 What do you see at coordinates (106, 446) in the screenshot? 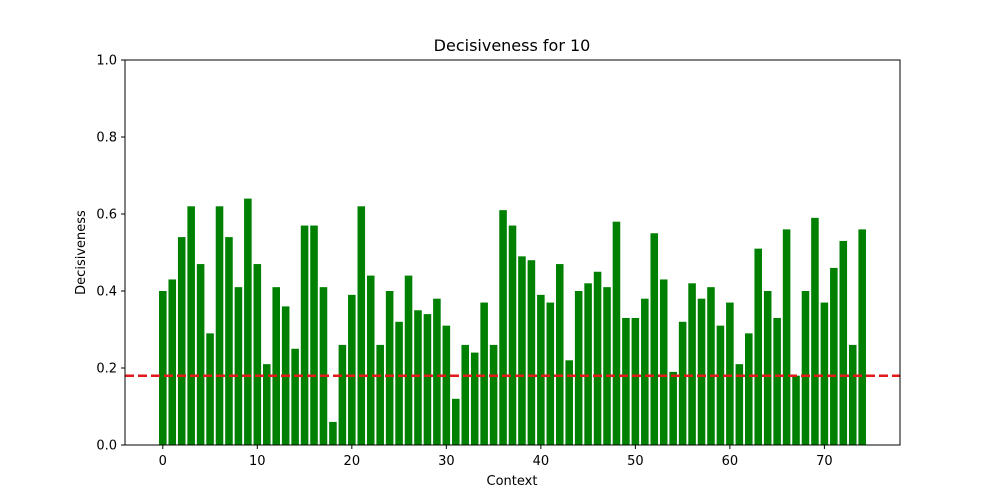
I see `y-tick-label: 0.0` at bounding box center [106, 446].